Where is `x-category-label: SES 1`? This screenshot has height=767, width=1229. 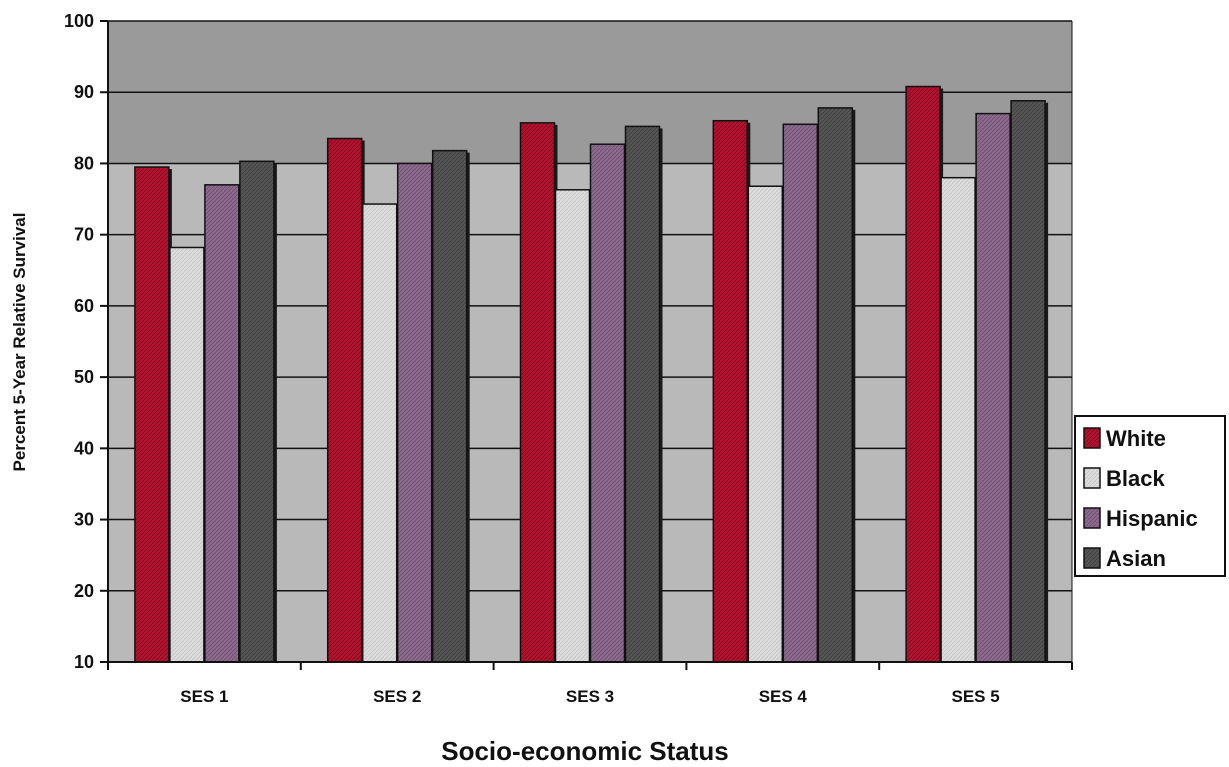 x-category-label: SES 1 is located at coordinates (204, 696).